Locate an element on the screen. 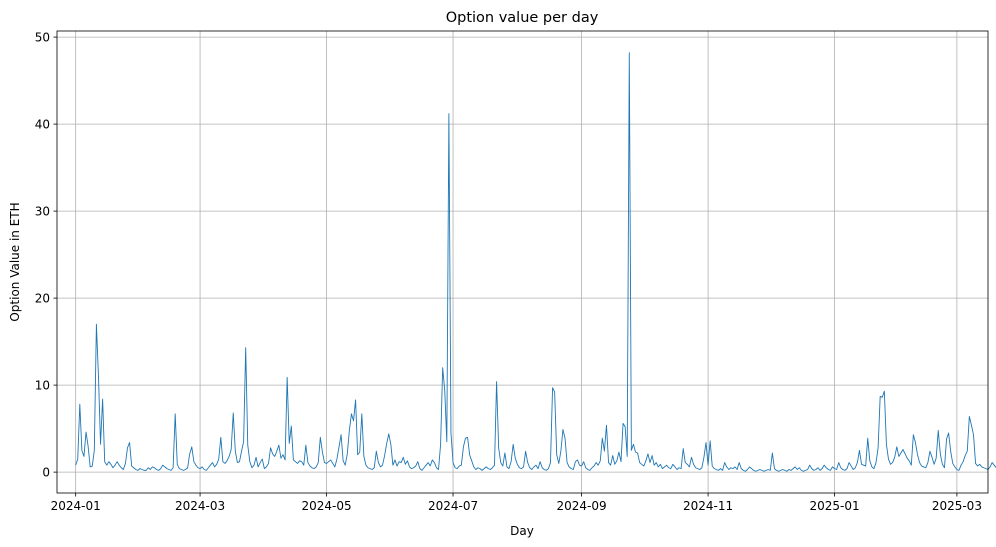 The width and height of the screenshot is (996, 547). x-tick-label: 2024-11 is located at coordinates (708, 506).